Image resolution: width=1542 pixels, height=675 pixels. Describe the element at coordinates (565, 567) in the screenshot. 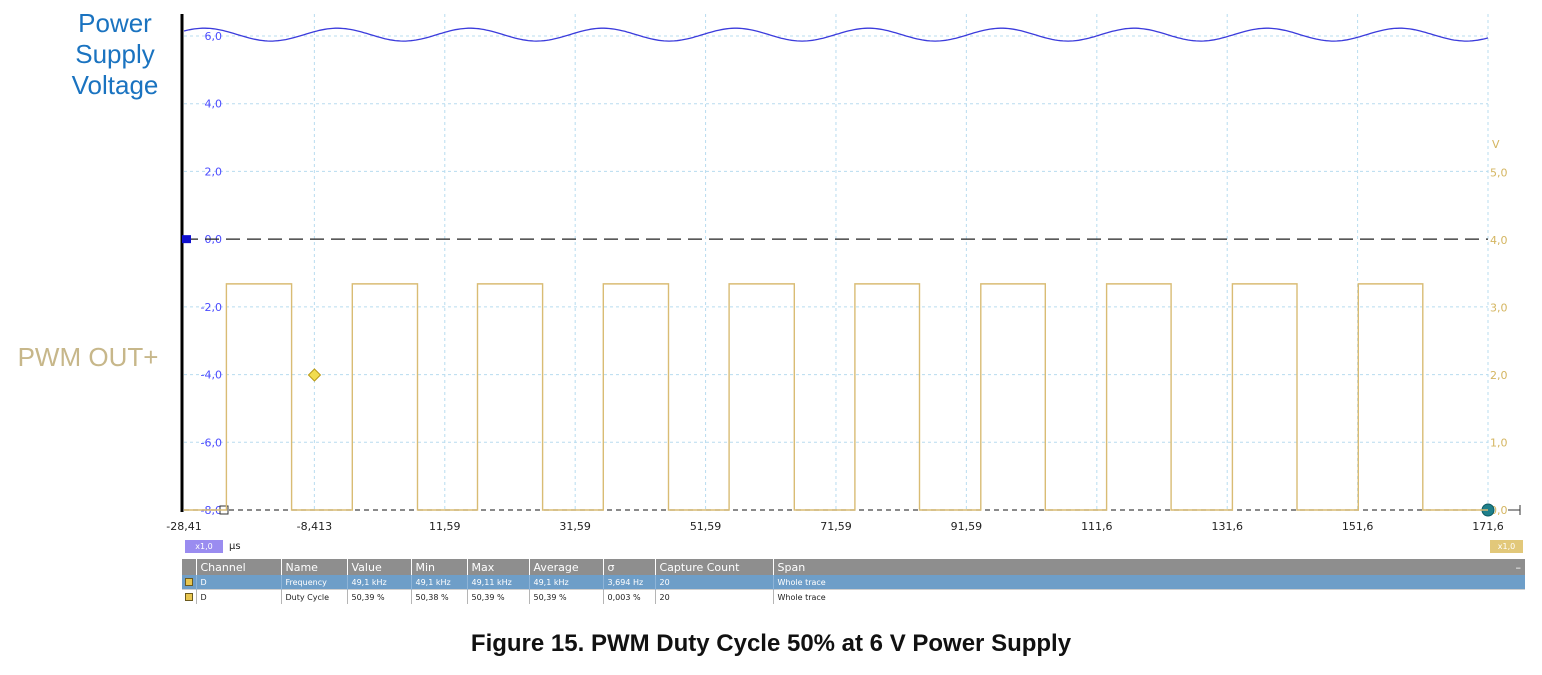

I see `header-average: Average` at that location.